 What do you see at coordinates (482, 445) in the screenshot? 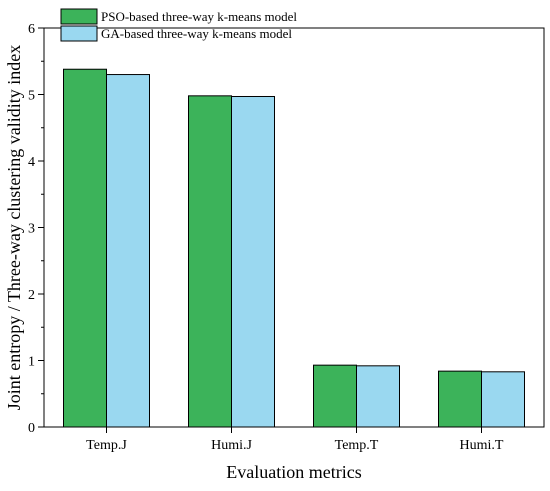
I see `x-tick-label: Humi.T` at bounding box center [482, 445].